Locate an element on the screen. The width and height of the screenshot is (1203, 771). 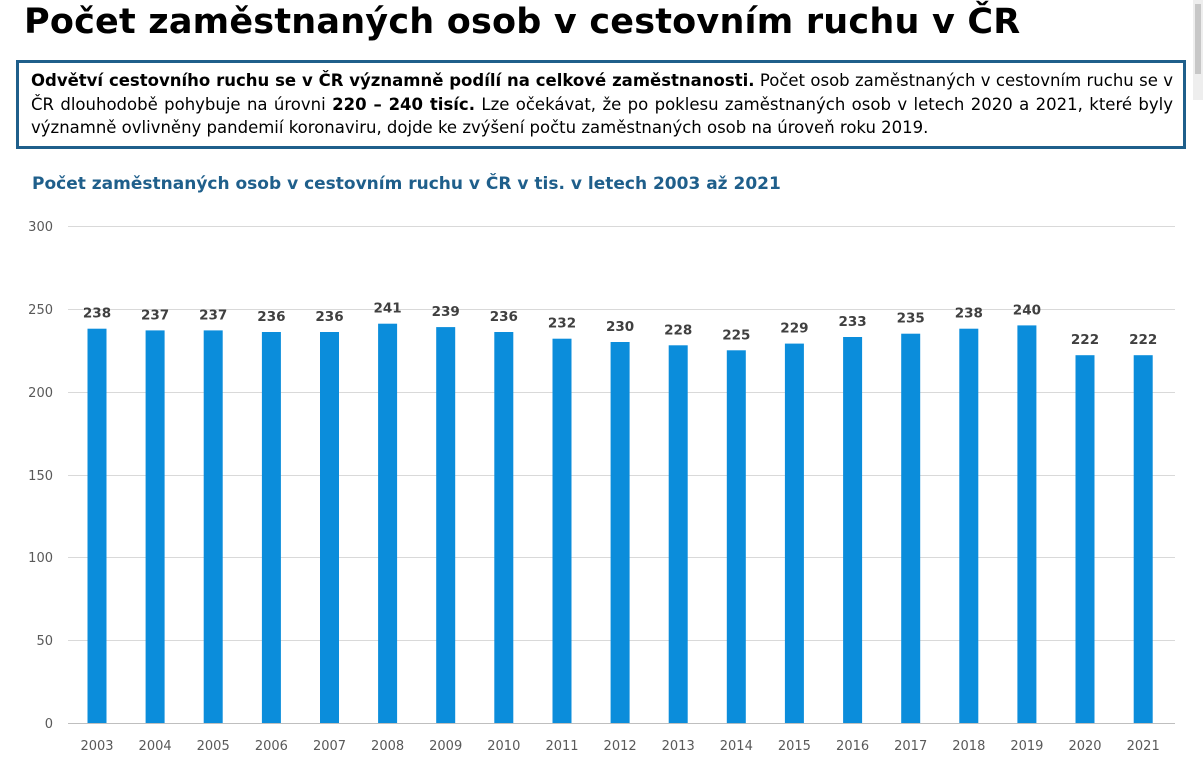
data-label: 235 is located at coordinates (911, 319).